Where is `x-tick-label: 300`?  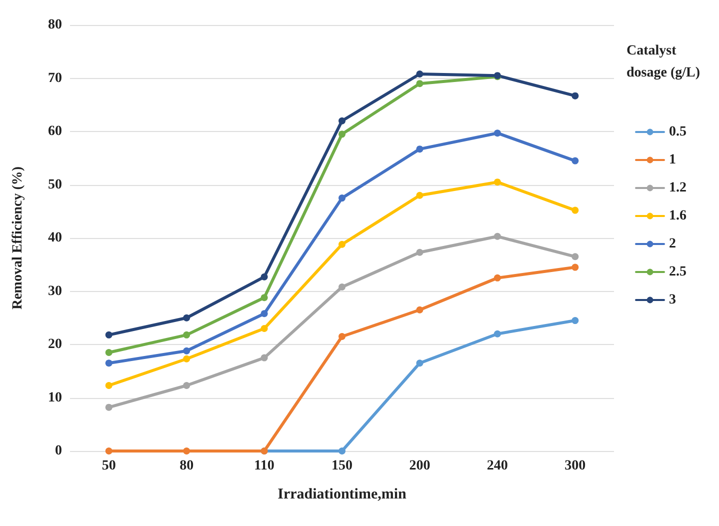 x-tick-label: 300 is located at coordinates (575, 466).